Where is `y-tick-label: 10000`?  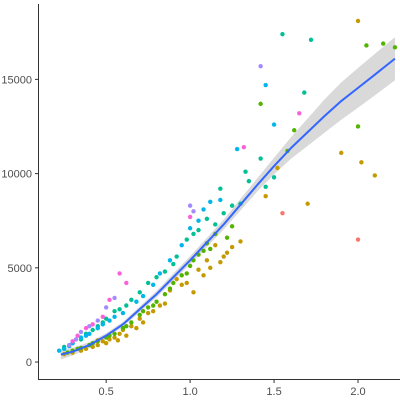
y-tick-label: 10000 is located at coordinates (16, 175).